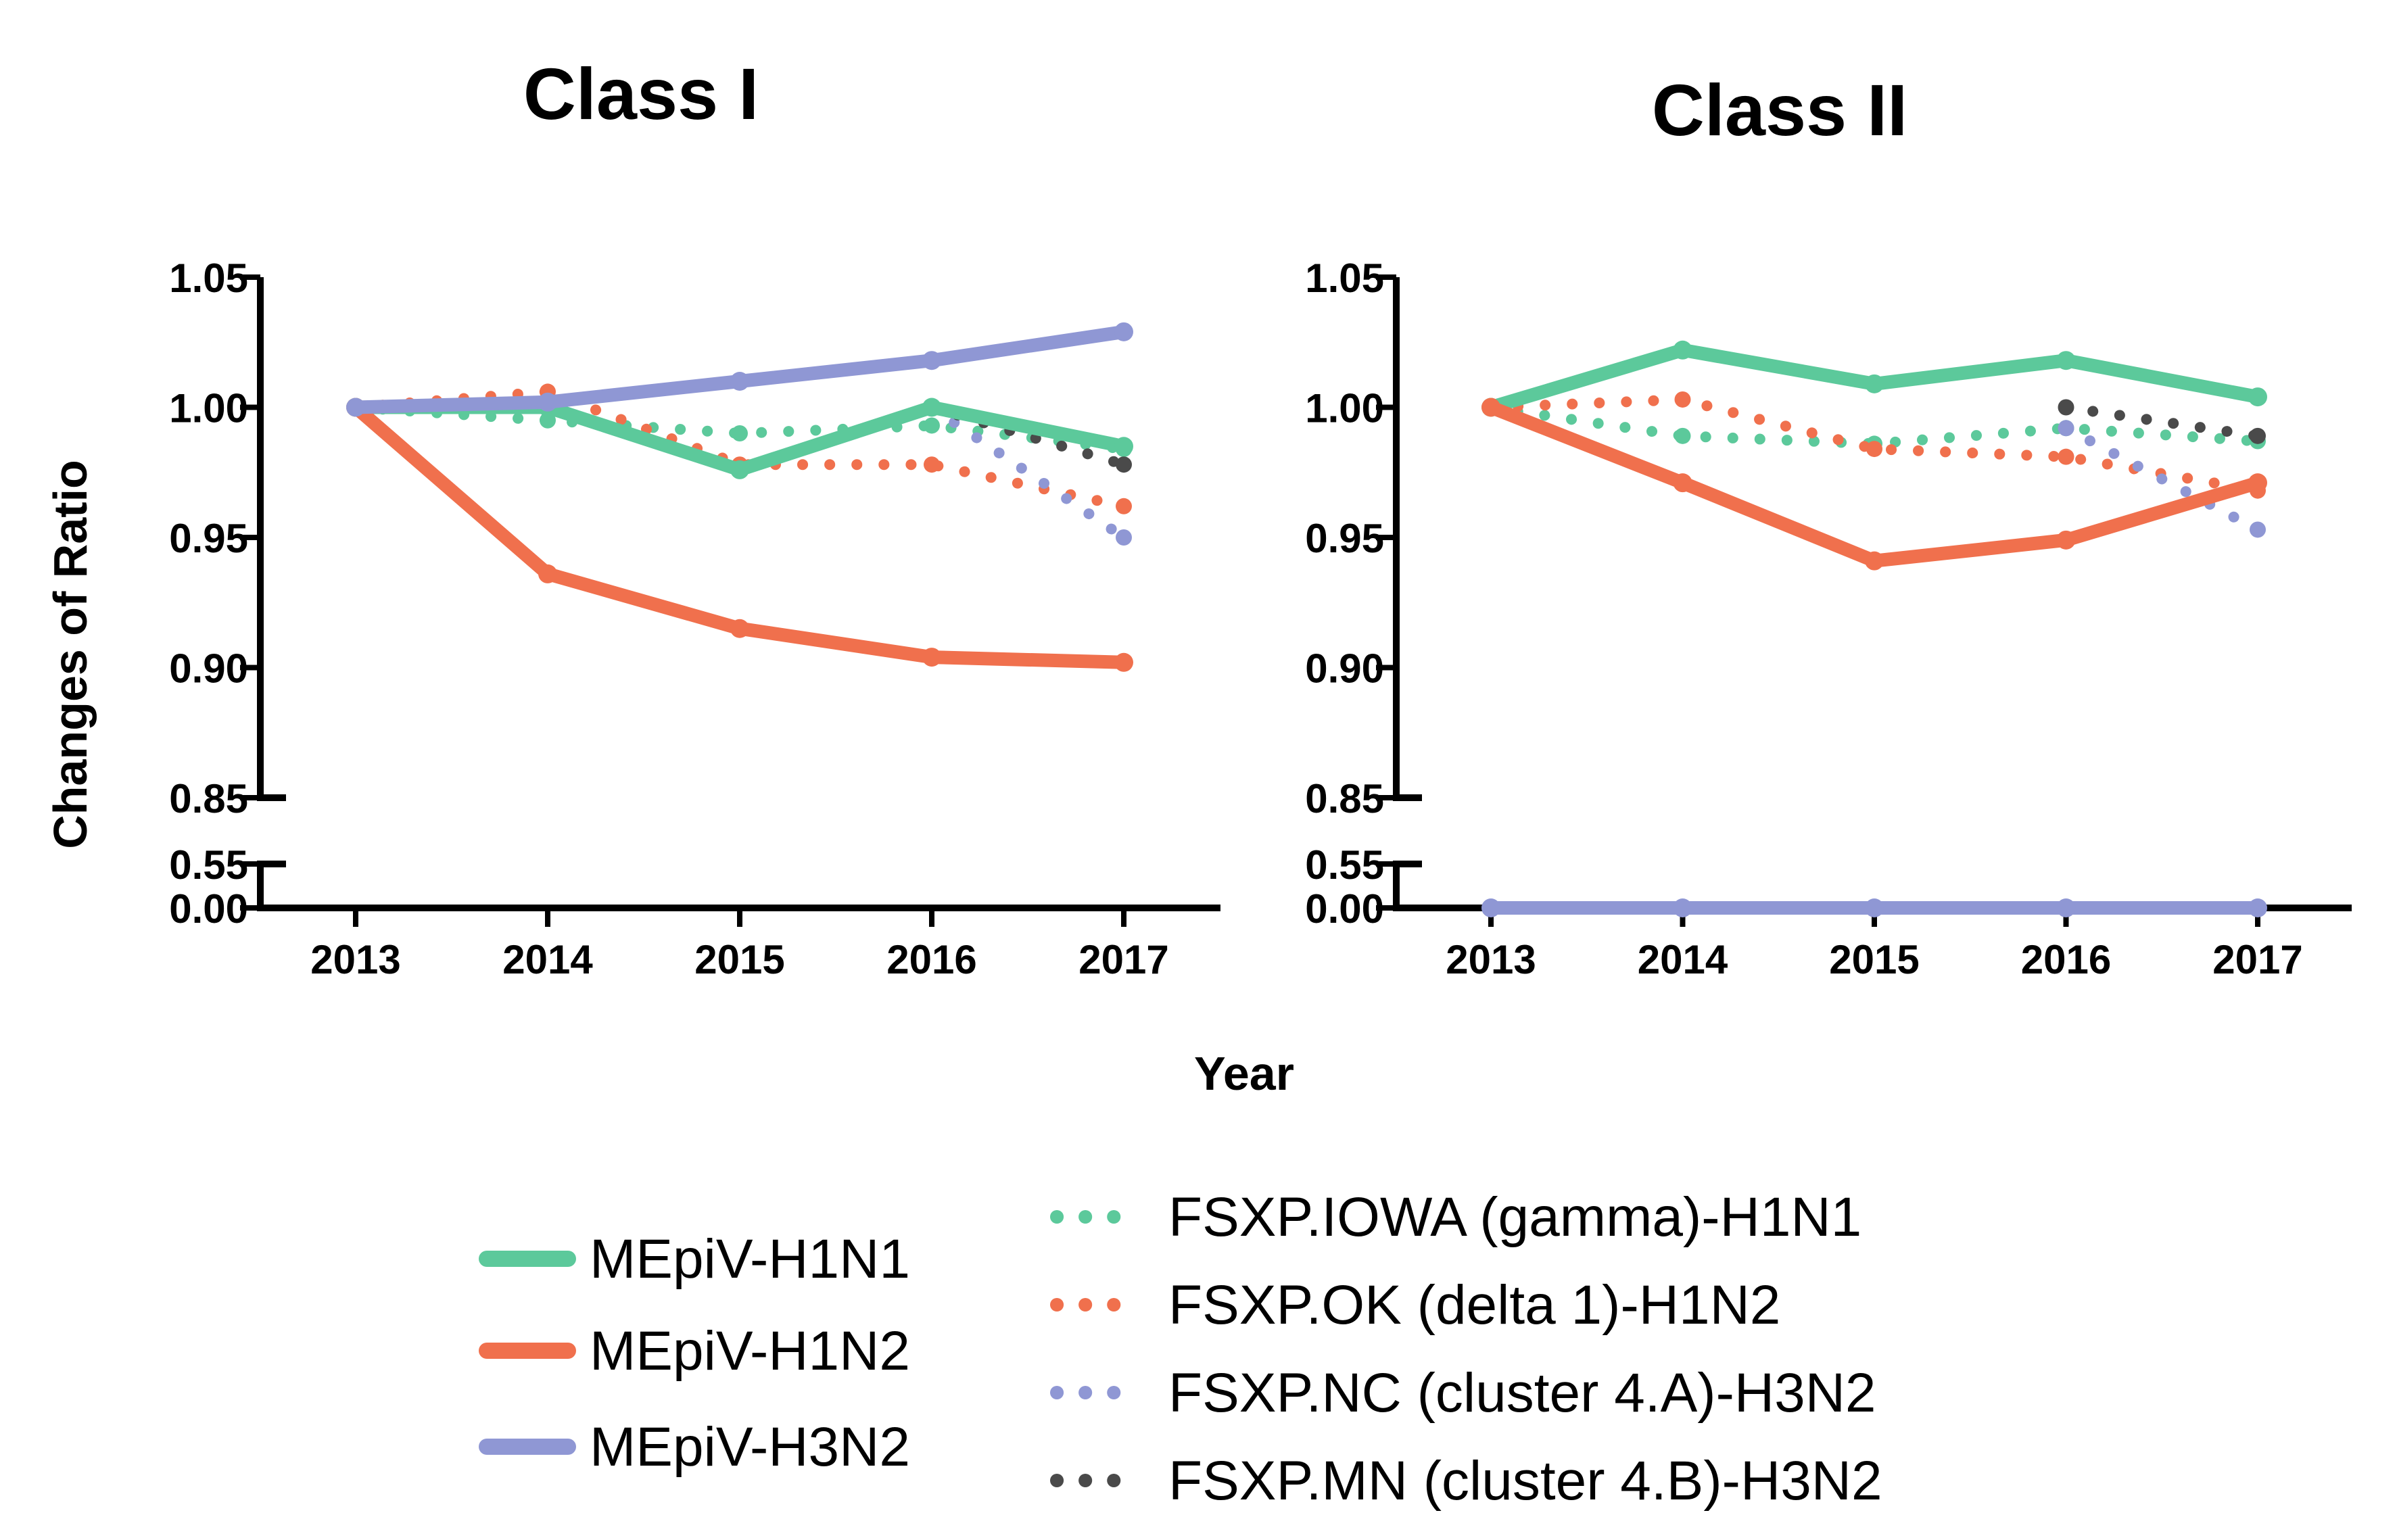  What do you see at coordinates (750, 1259) in the screenshot?
I see `legend-label-mepiv-h1n1: MEpiV-H1N1` at bounding box center [750, 1259].